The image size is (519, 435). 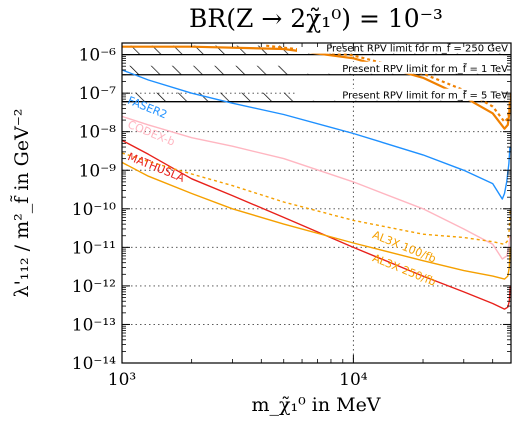 I want to click on y-tick-label: 10⁻¹³, so click(x=94, y=325).